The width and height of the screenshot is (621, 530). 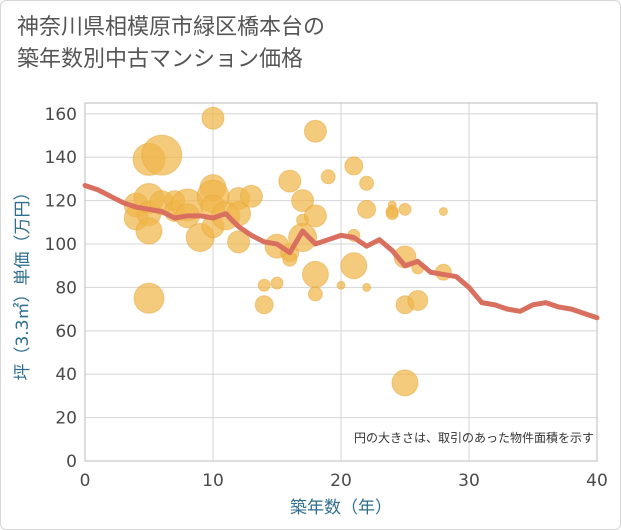 What do you see at coordinates (23, 281) in the screenshot?
I see `y-axis-label: 坪（3.3㎡）単価（万円）` at bounding box center [23, 281].